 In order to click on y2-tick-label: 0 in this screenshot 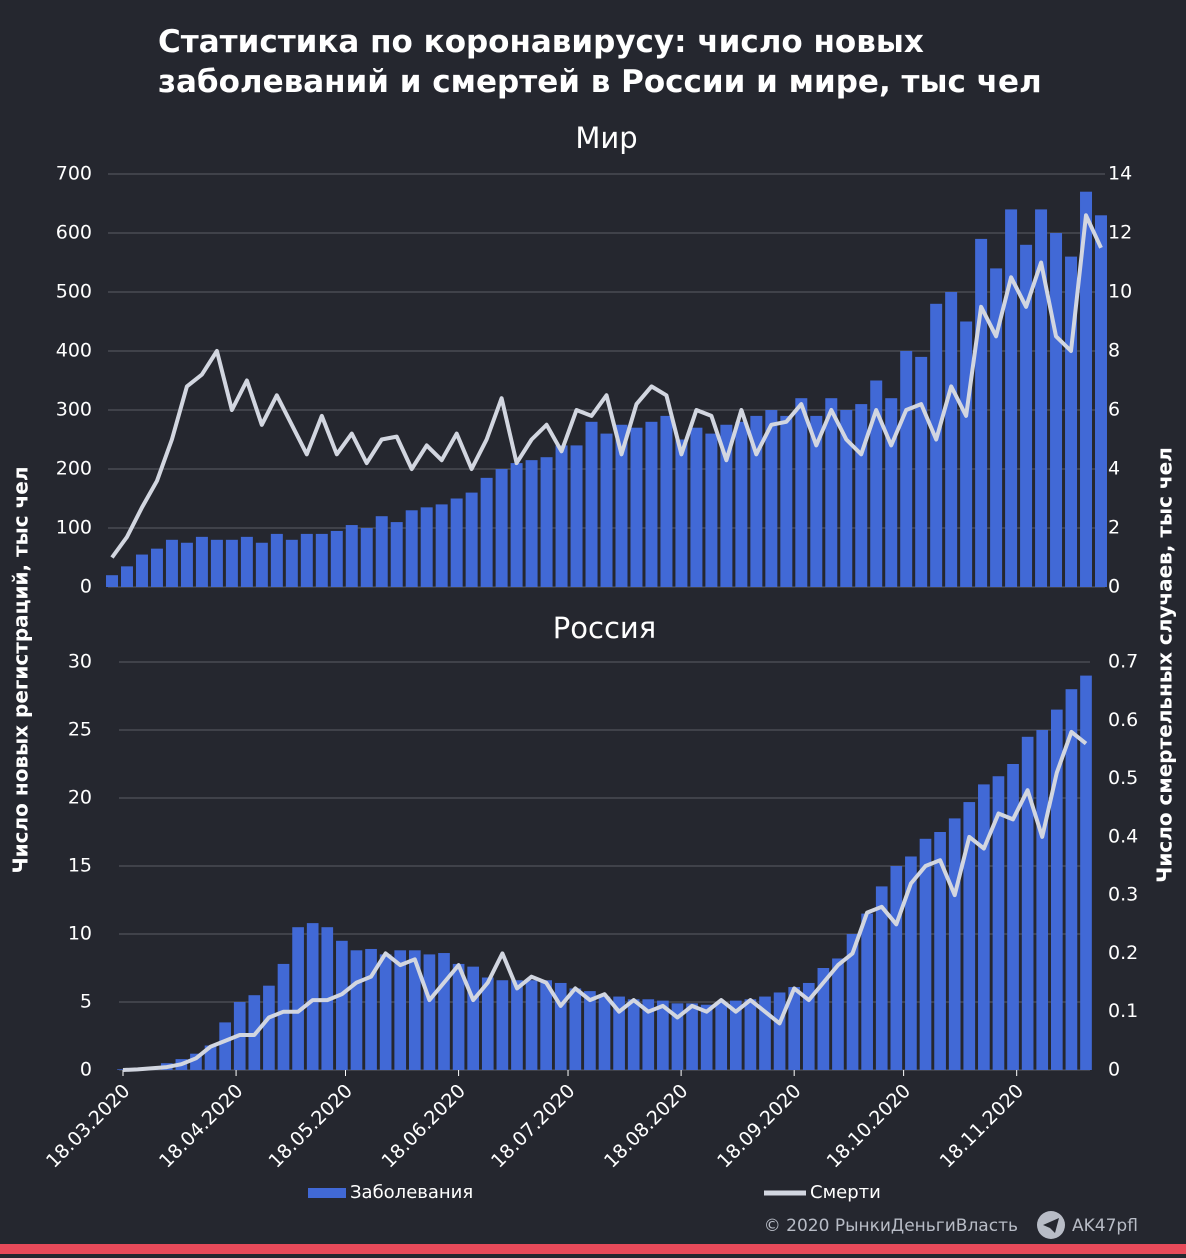, I will do `click(1114, 587)`.